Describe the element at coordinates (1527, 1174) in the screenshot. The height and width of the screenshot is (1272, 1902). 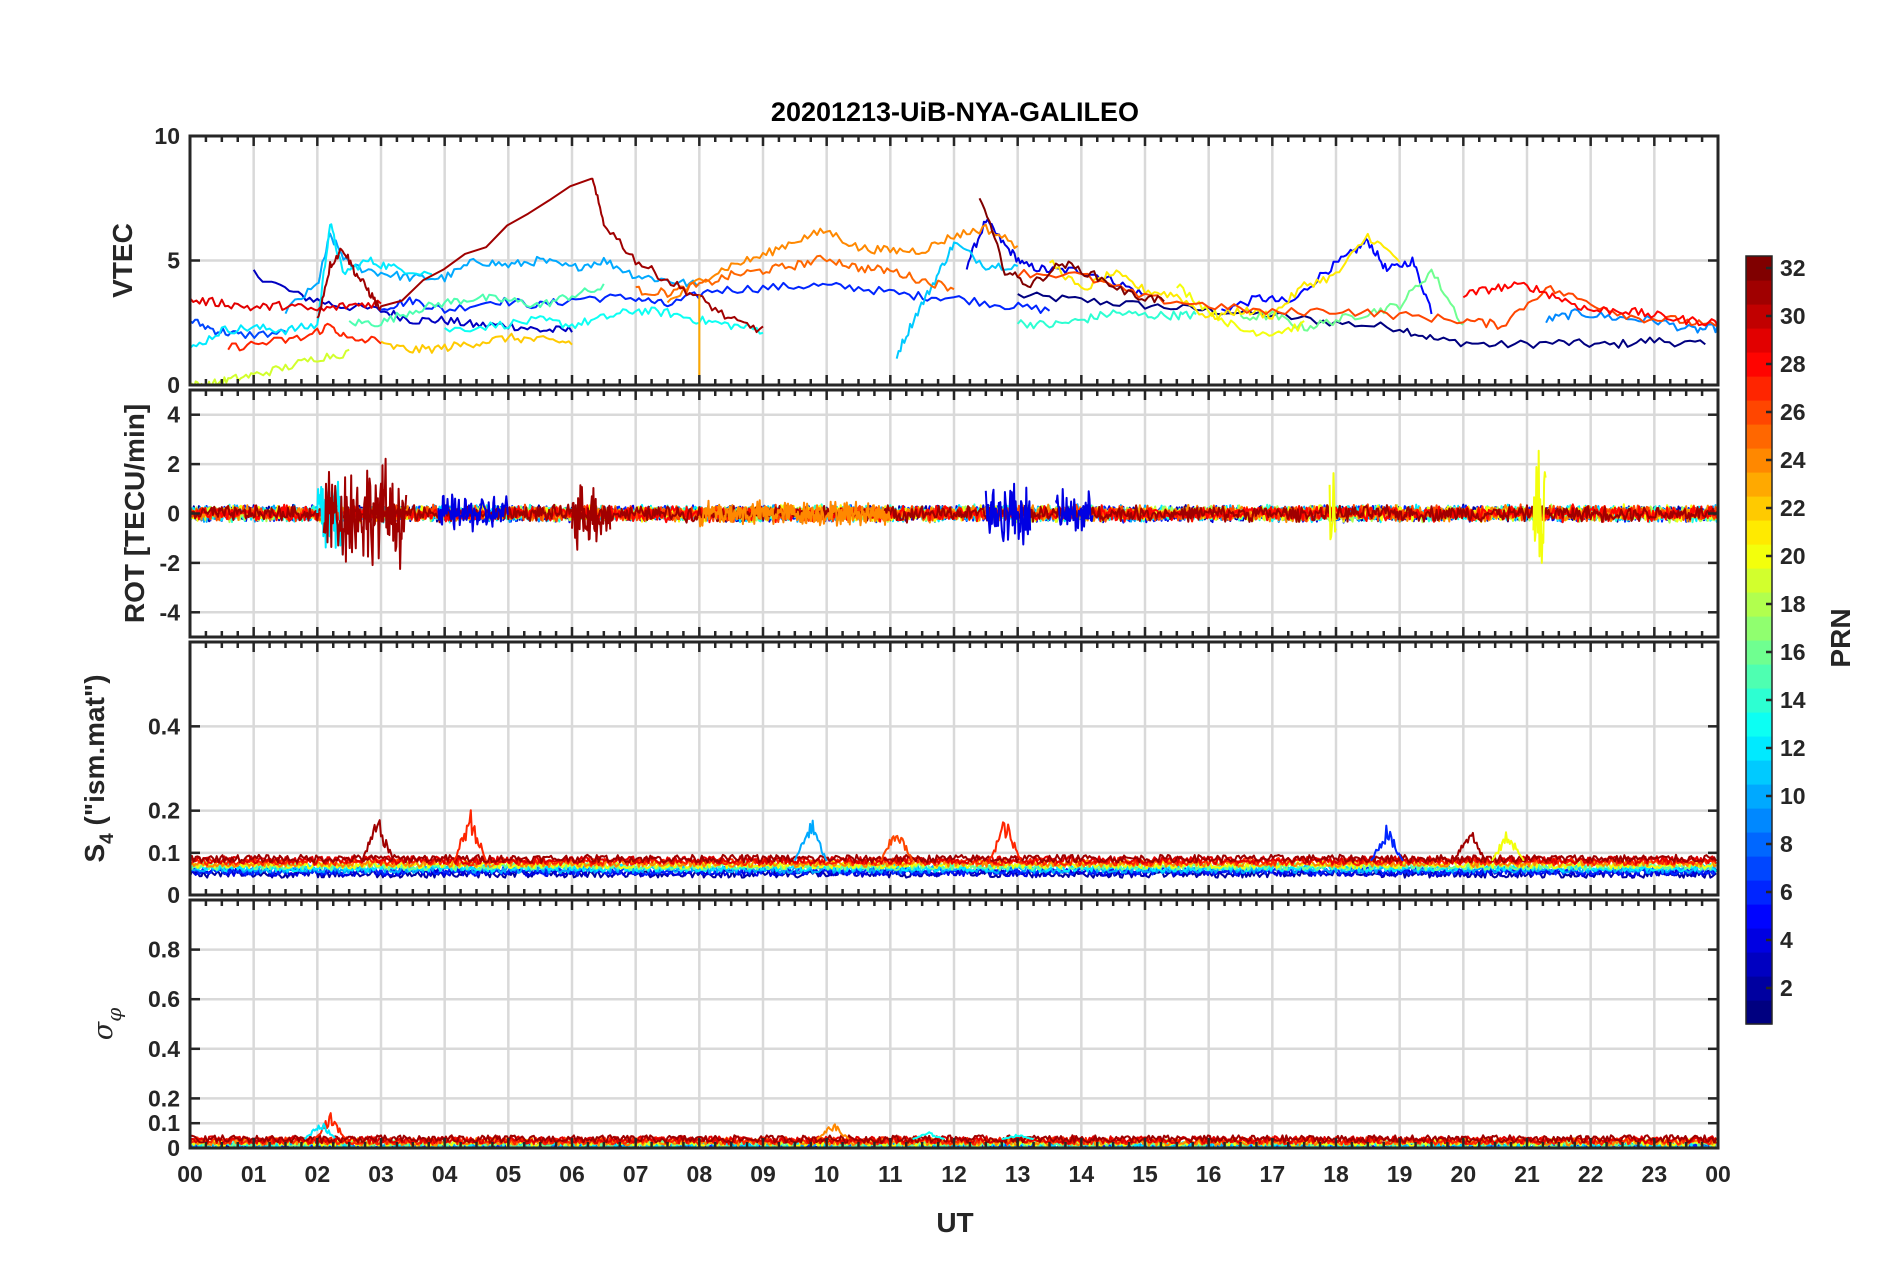
I see `x-tick-label: 21` at that location.